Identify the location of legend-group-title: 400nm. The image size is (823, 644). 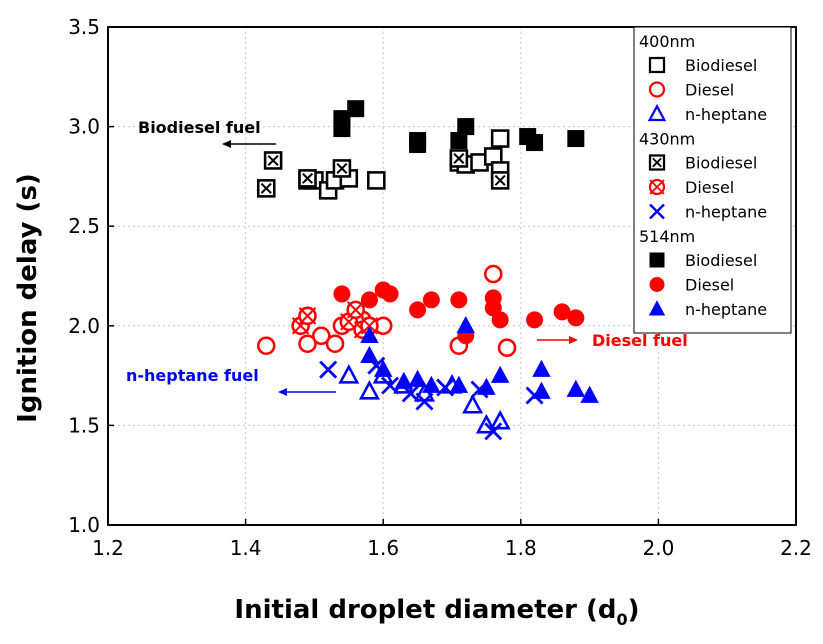
(667, 41).